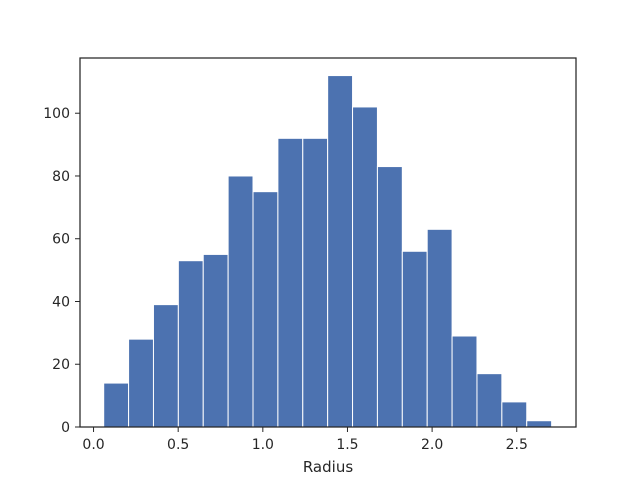 The width and height of the screenshot is (640, 480). What do you see at coordinates (263, 445) in the screenshot?
I see `x-tick-label: 1.0` at bounding box center [263, 445].